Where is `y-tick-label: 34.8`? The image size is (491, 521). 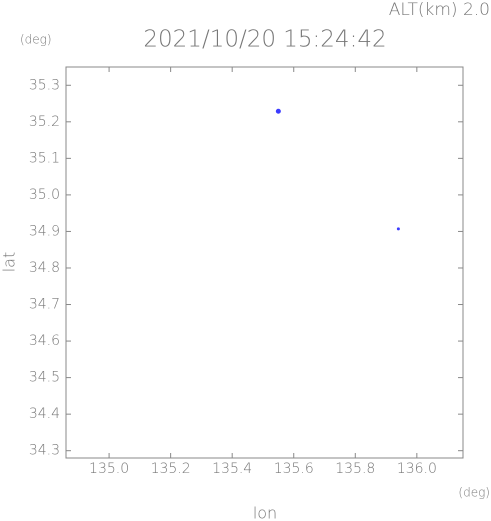 y-tick-label: 34.8 is located at coordinates (44, 268).